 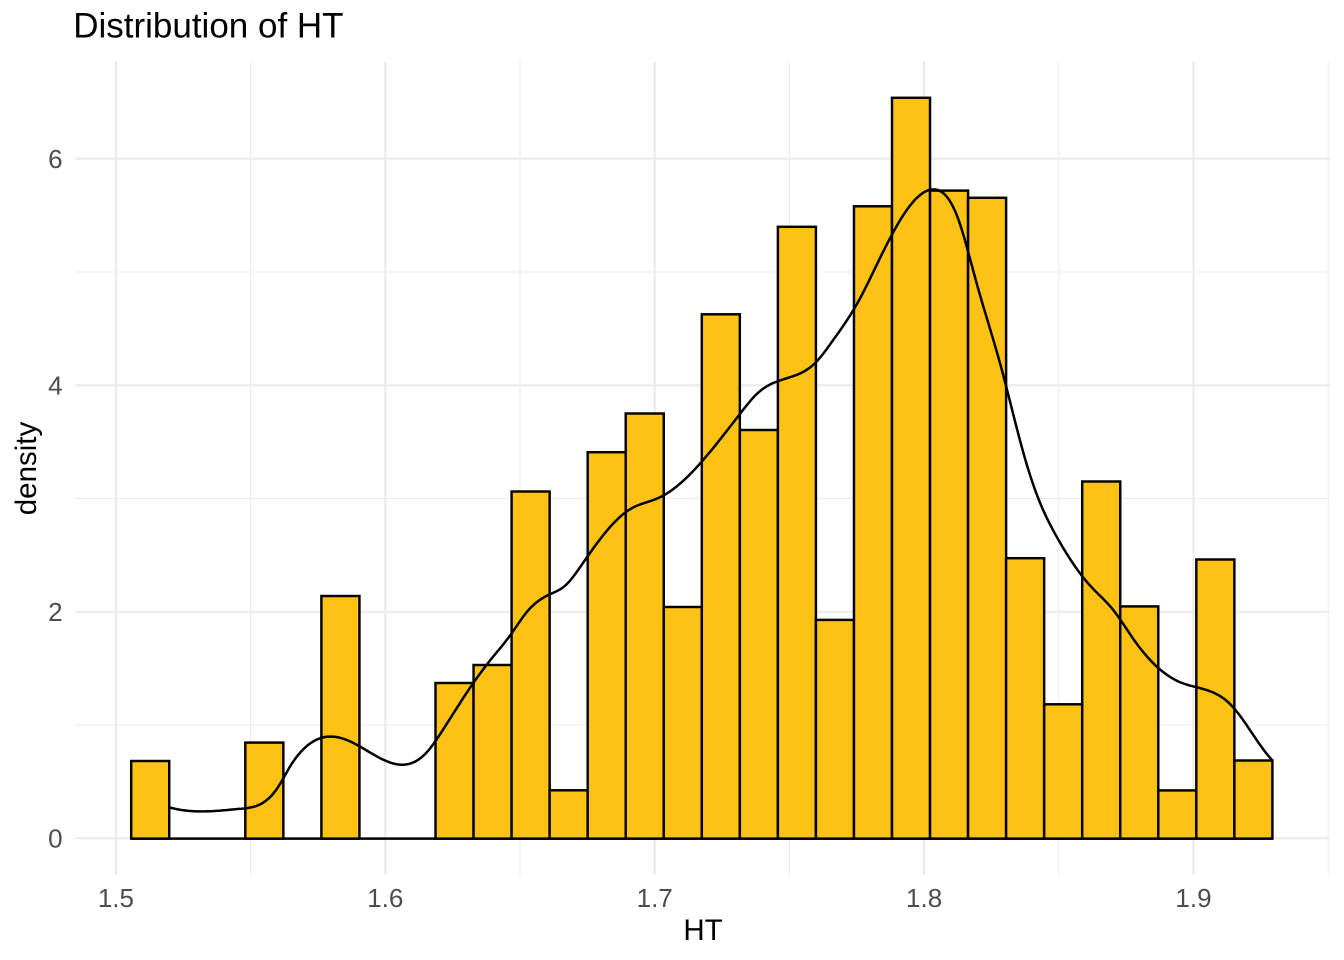 What do you see at coordinates (655, 898) in the screenshot?
I see `svg-text: 1.7` at bounding box center [655, 898].